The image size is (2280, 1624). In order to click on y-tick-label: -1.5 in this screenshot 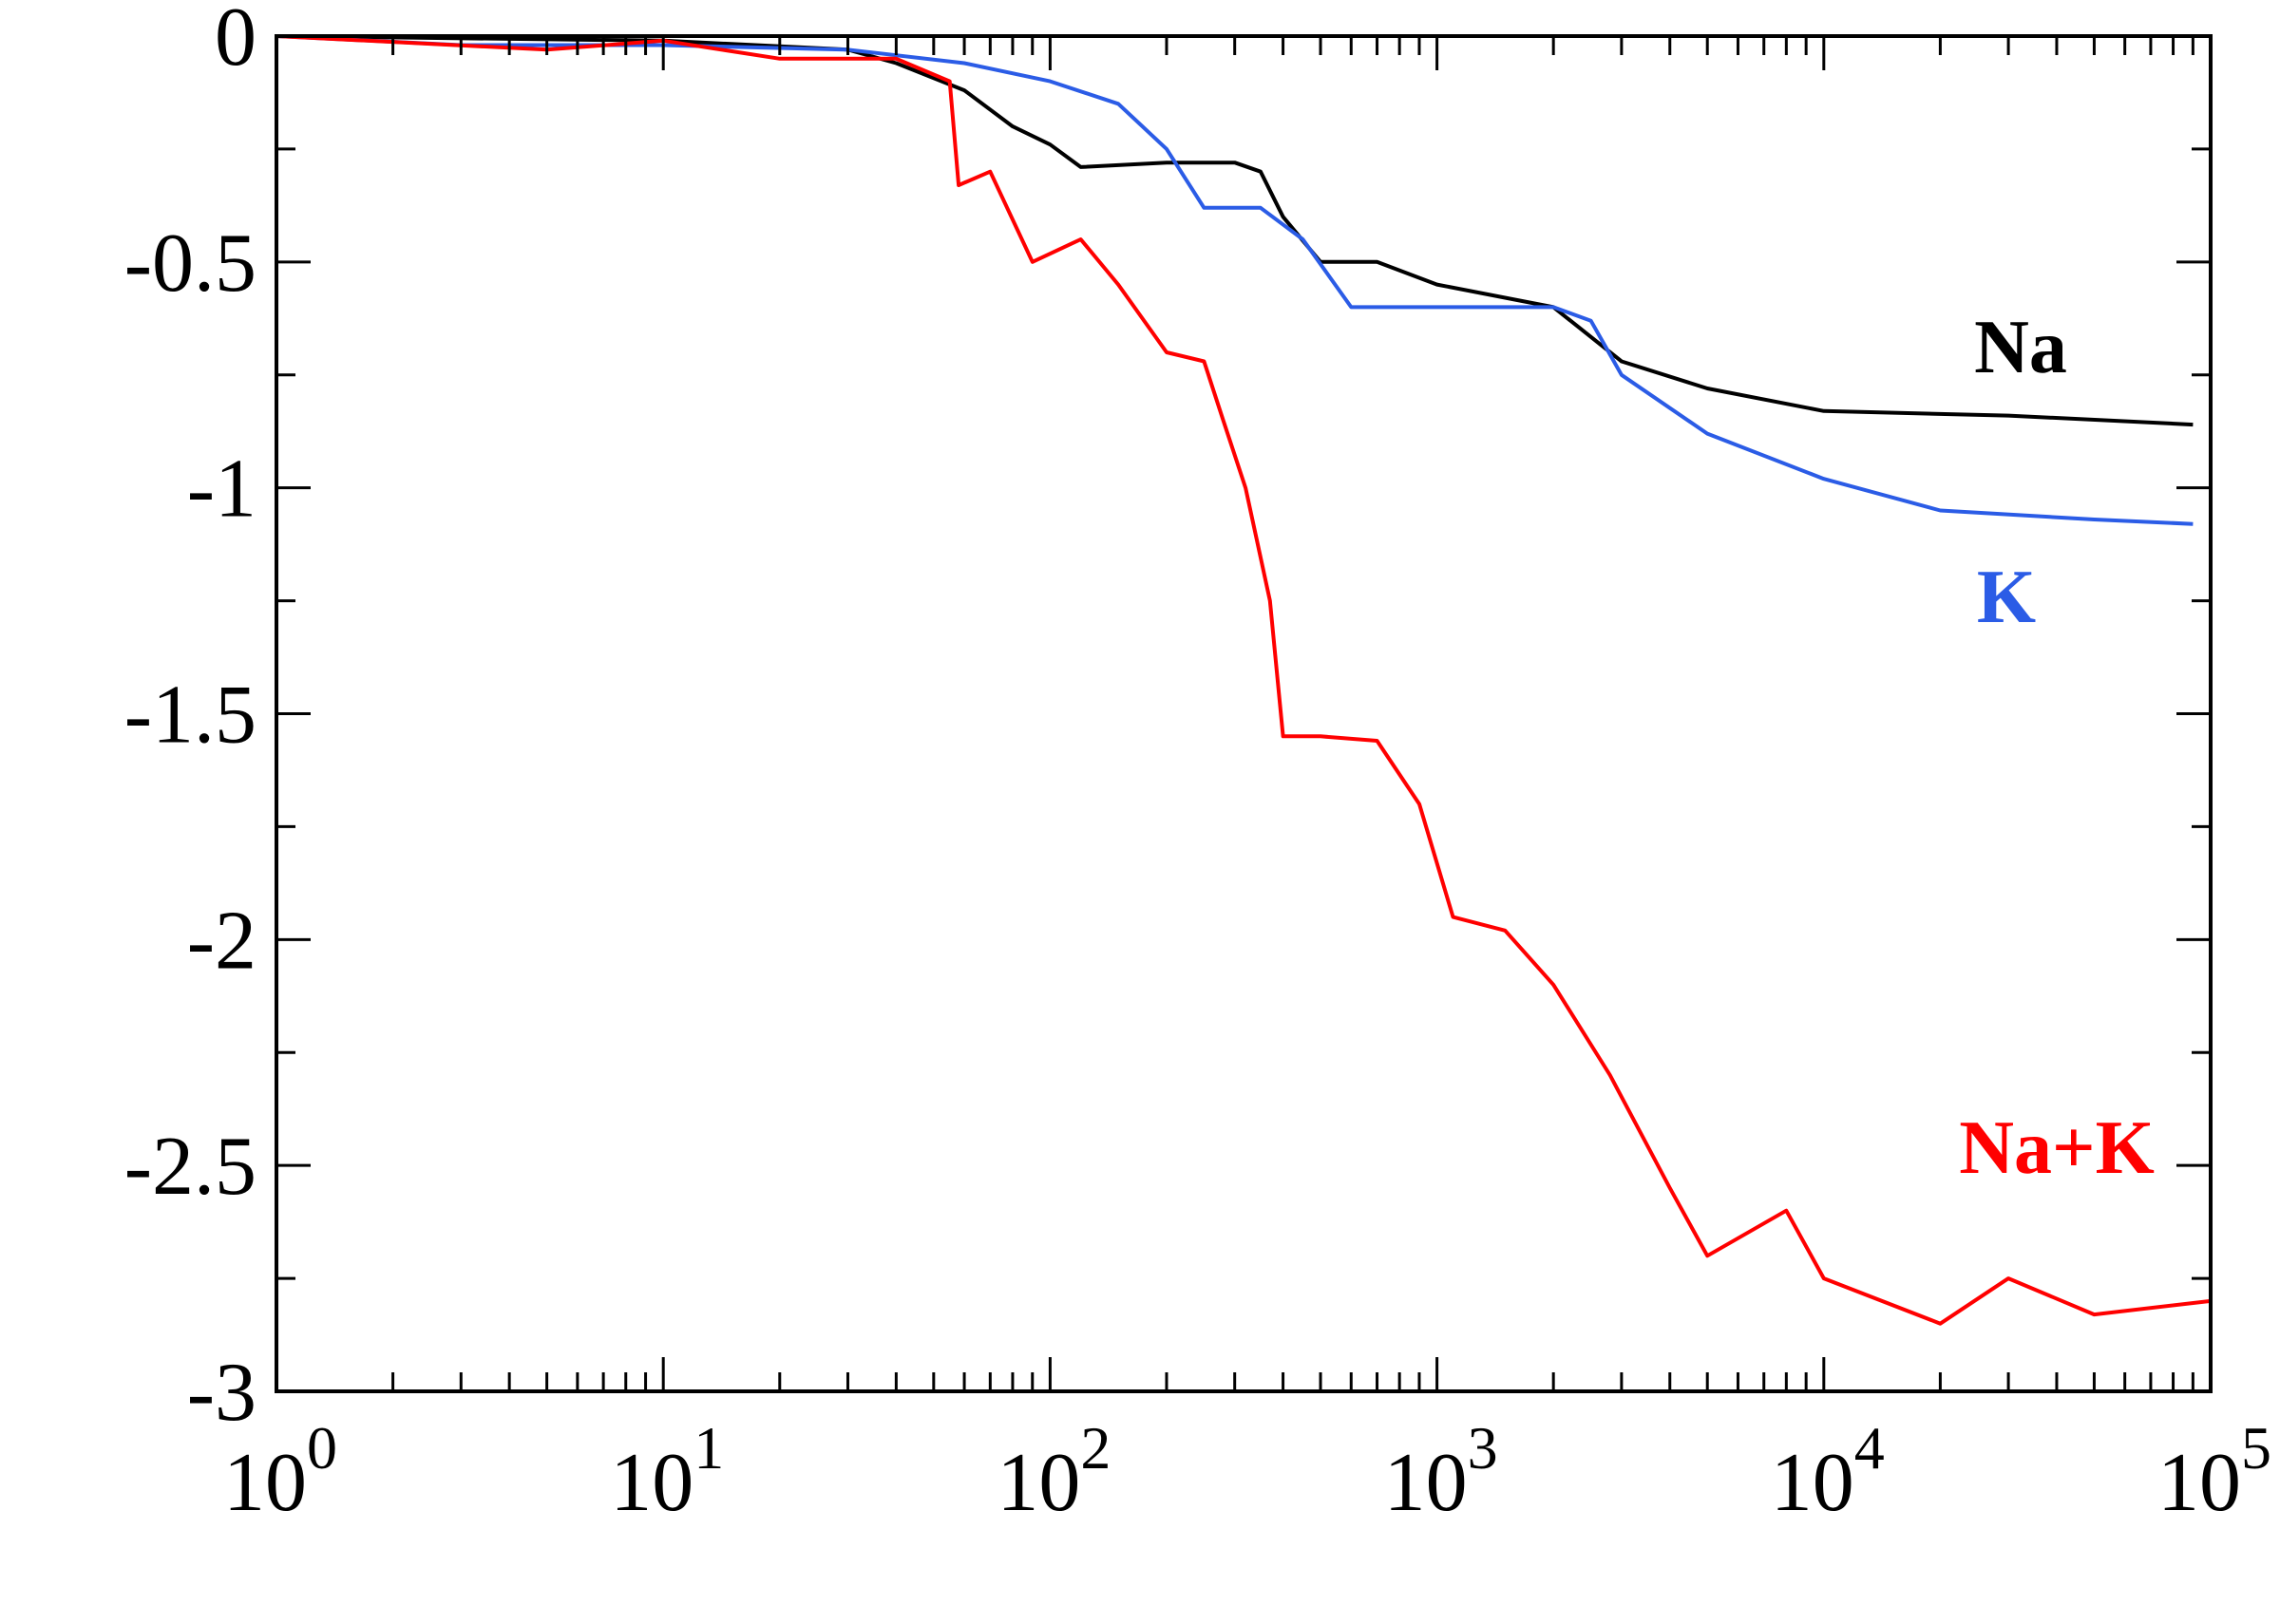, I will do `click(190, 716)`.